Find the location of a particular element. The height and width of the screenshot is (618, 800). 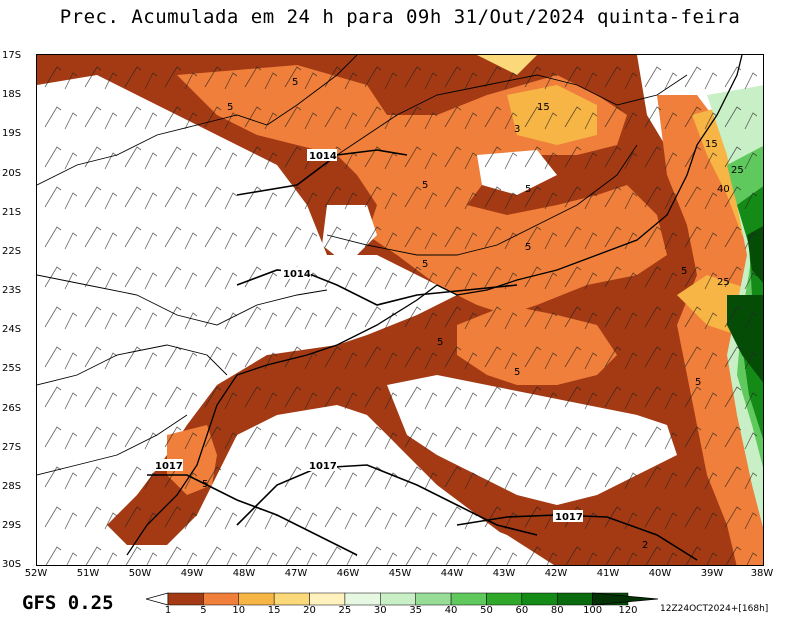

colorbar-tick-label: 5 is located at coordinates (203, 610).